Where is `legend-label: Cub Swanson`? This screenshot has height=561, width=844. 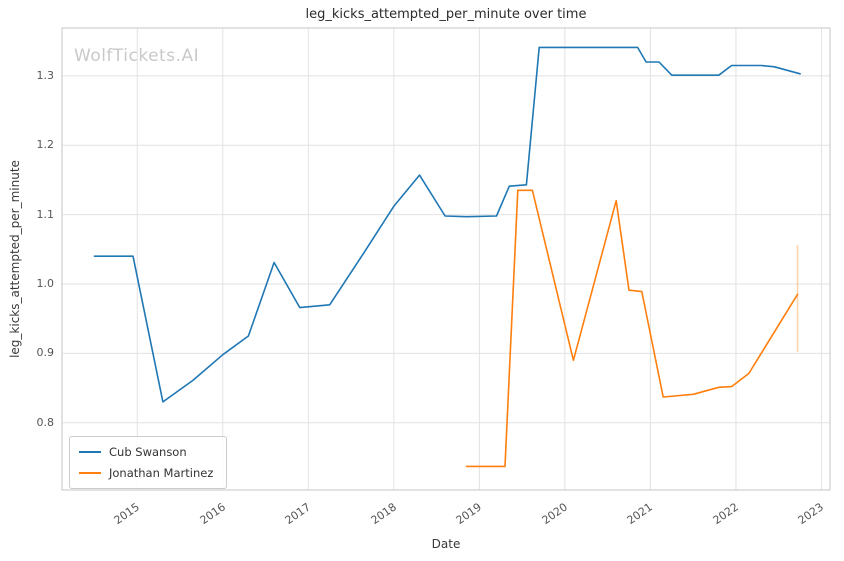
legend-label: Cub Swanson is located at coordinates (148, 452).